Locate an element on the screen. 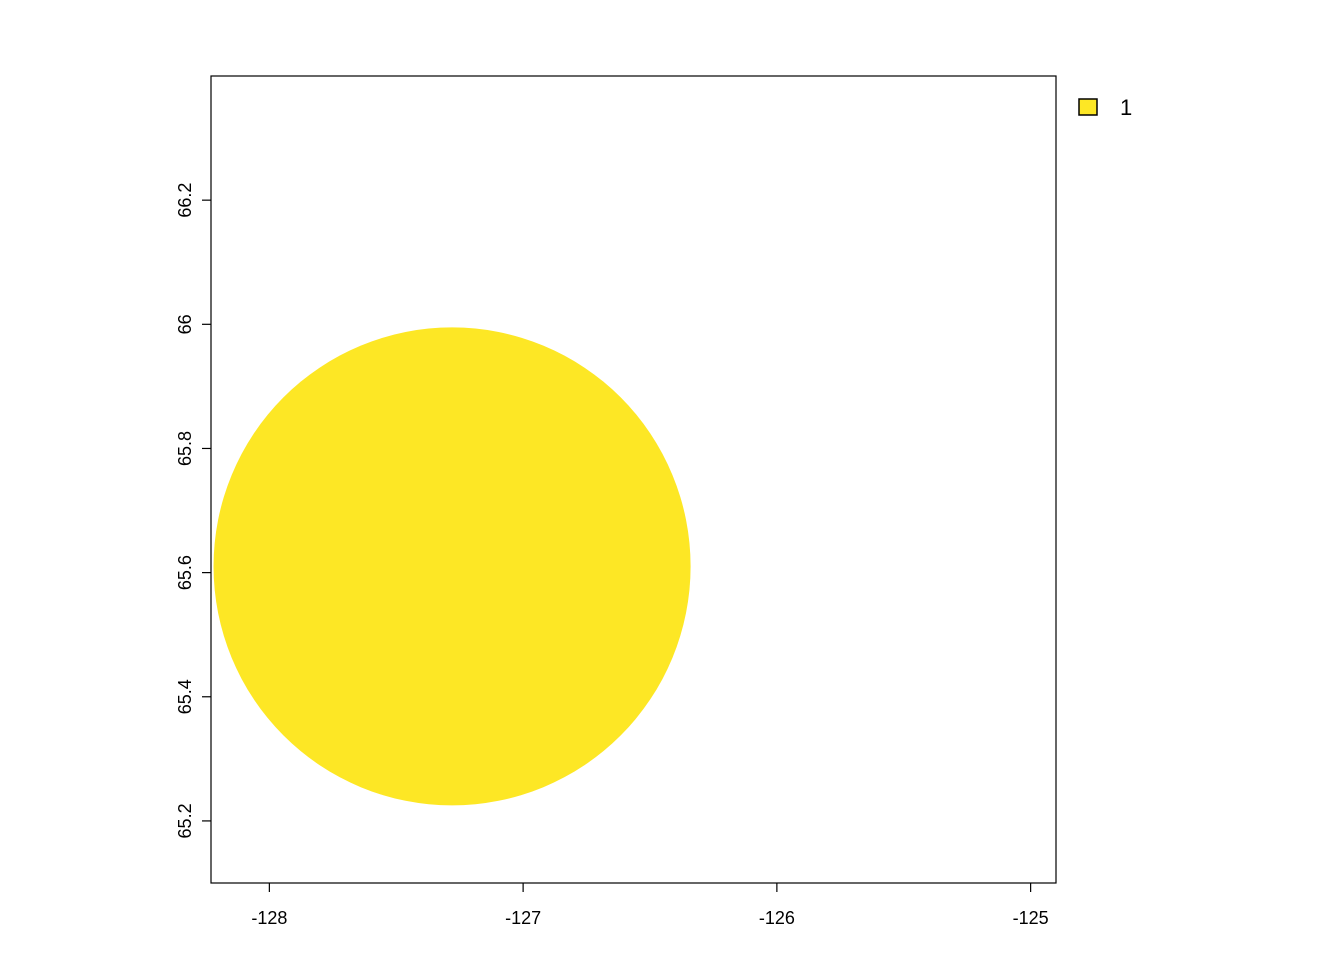 This screenshot has height=960, width=1344. x-tick-label: -128 is located at coordinates (269, 918).